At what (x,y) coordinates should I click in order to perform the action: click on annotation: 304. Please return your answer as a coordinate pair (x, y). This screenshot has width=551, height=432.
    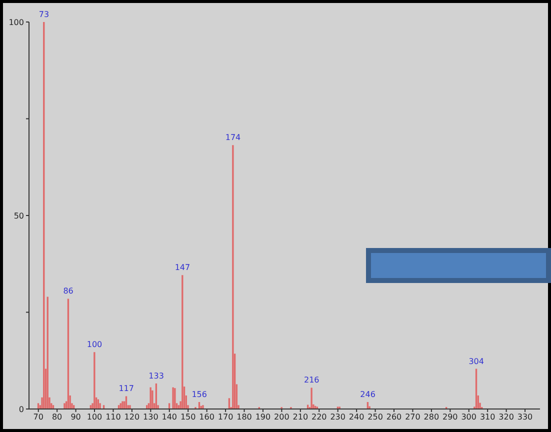
    Looking at the image, I should click on (476, 361).